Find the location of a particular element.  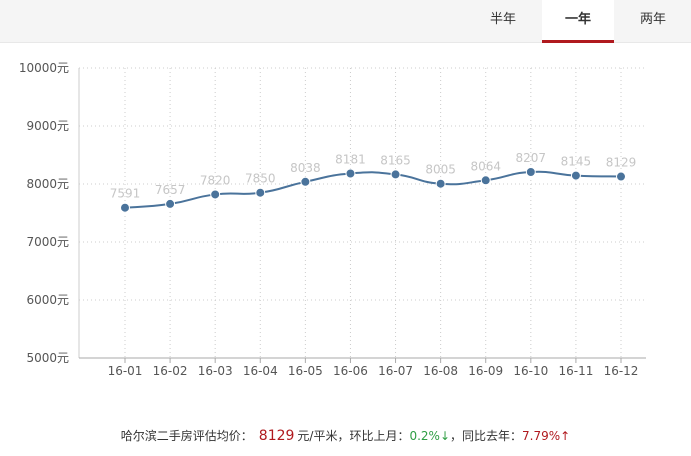

y-tick-label: 10000元 is located at coordinates (44, 68).